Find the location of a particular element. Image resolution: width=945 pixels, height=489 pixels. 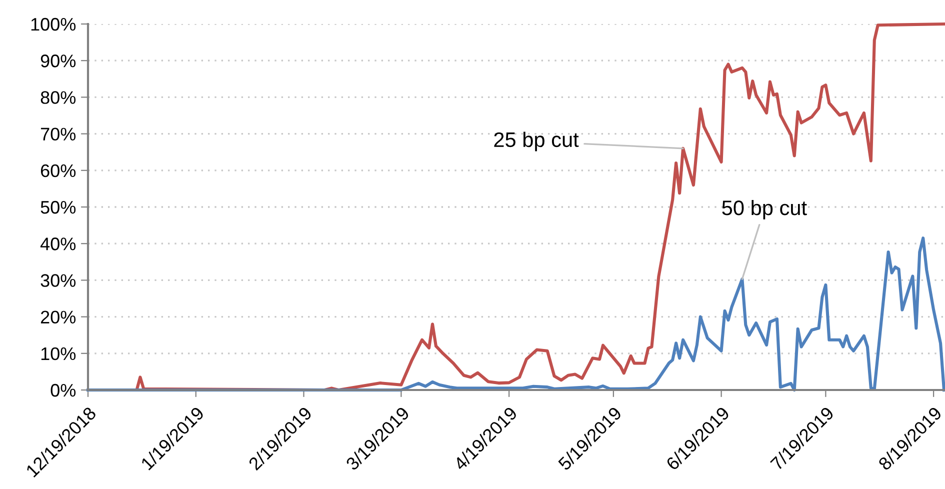

annotation: 25 bp cut is located at coordinates (536, 142).